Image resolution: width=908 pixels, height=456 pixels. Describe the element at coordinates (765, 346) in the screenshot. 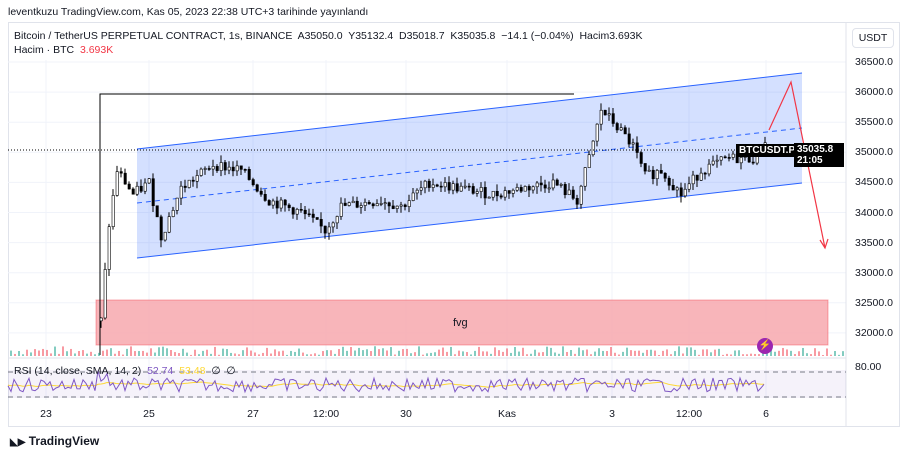

I see `lightning-icon: ⚡` at that location.